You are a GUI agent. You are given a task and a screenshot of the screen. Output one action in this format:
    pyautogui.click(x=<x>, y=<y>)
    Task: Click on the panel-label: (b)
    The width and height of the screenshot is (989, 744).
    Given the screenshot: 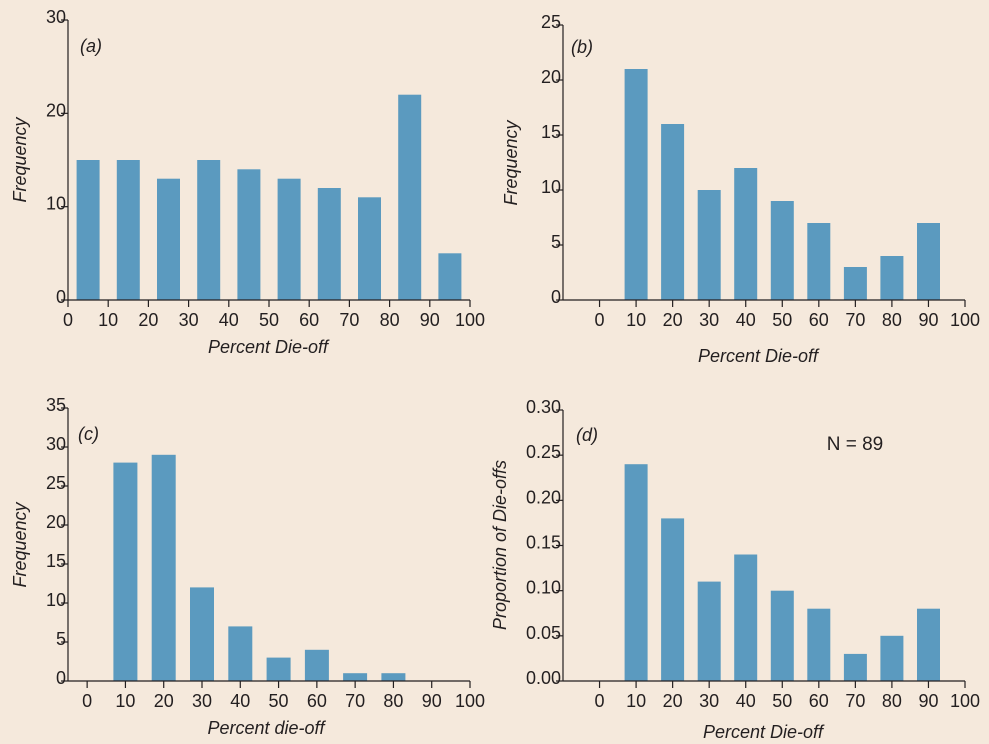 What is the action you would take?
    pyautogui.click(x=582, y=47)
    